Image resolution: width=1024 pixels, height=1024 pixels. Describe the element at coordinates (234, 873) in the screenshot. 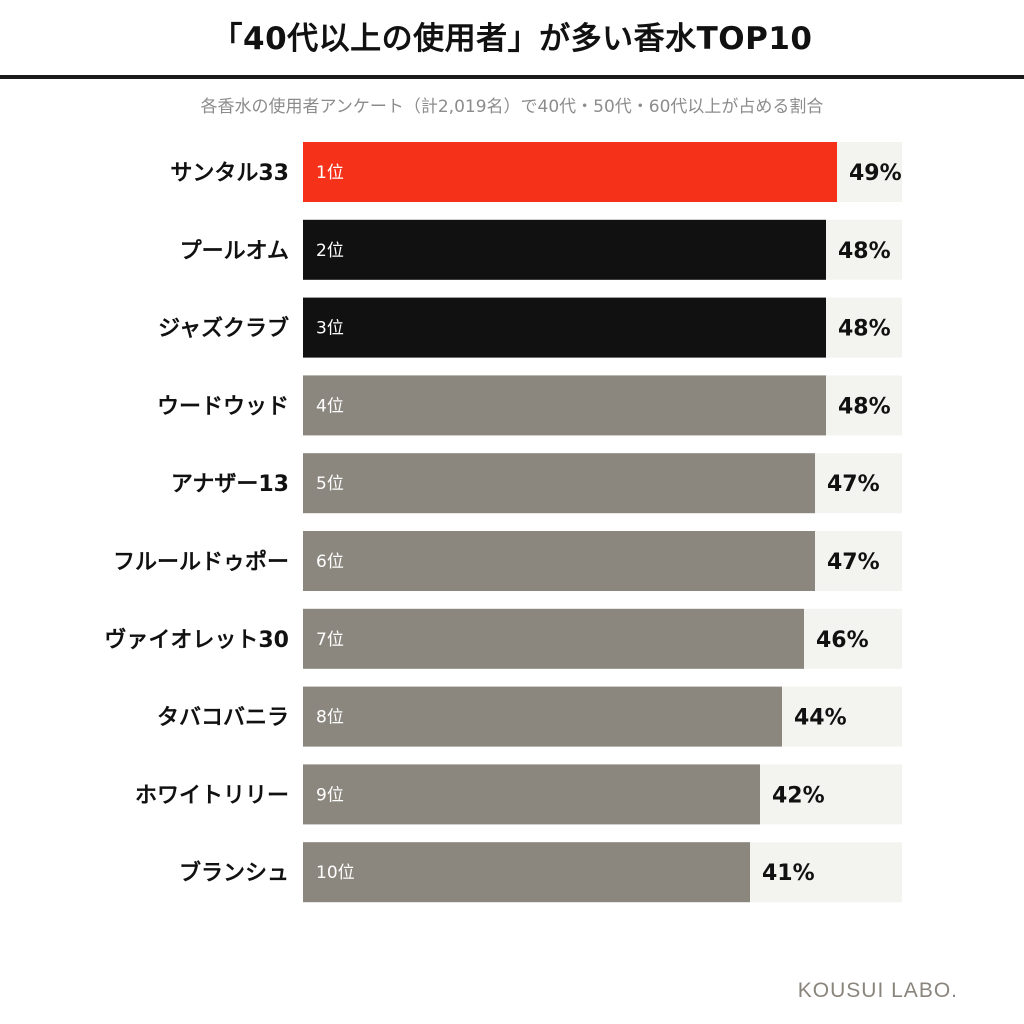

I see `category-label: ブランシュ` at that location.